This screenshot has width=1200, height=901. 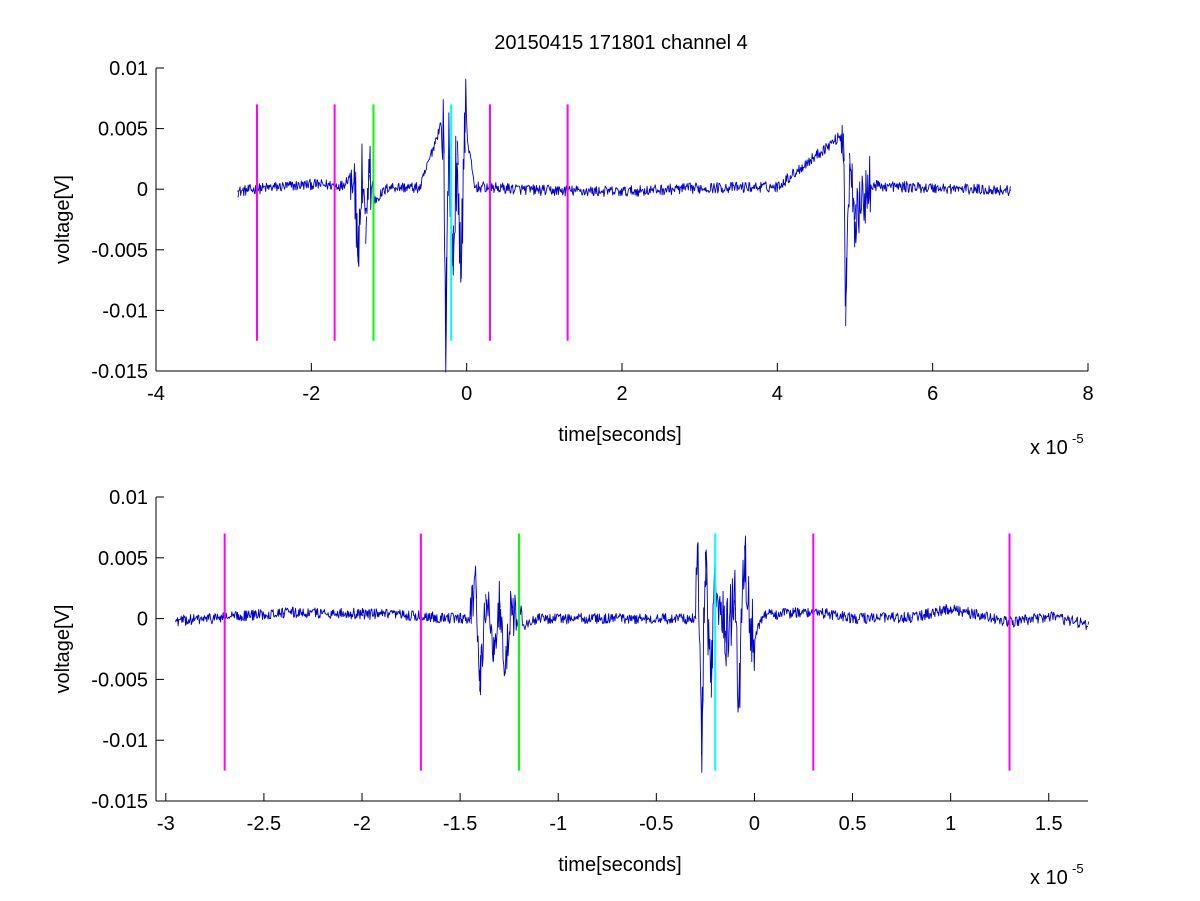 What do you see at coordinates (558, 824) in the screenshot?
I see `x-tick-label: -1` at bounding box center [558, 824].